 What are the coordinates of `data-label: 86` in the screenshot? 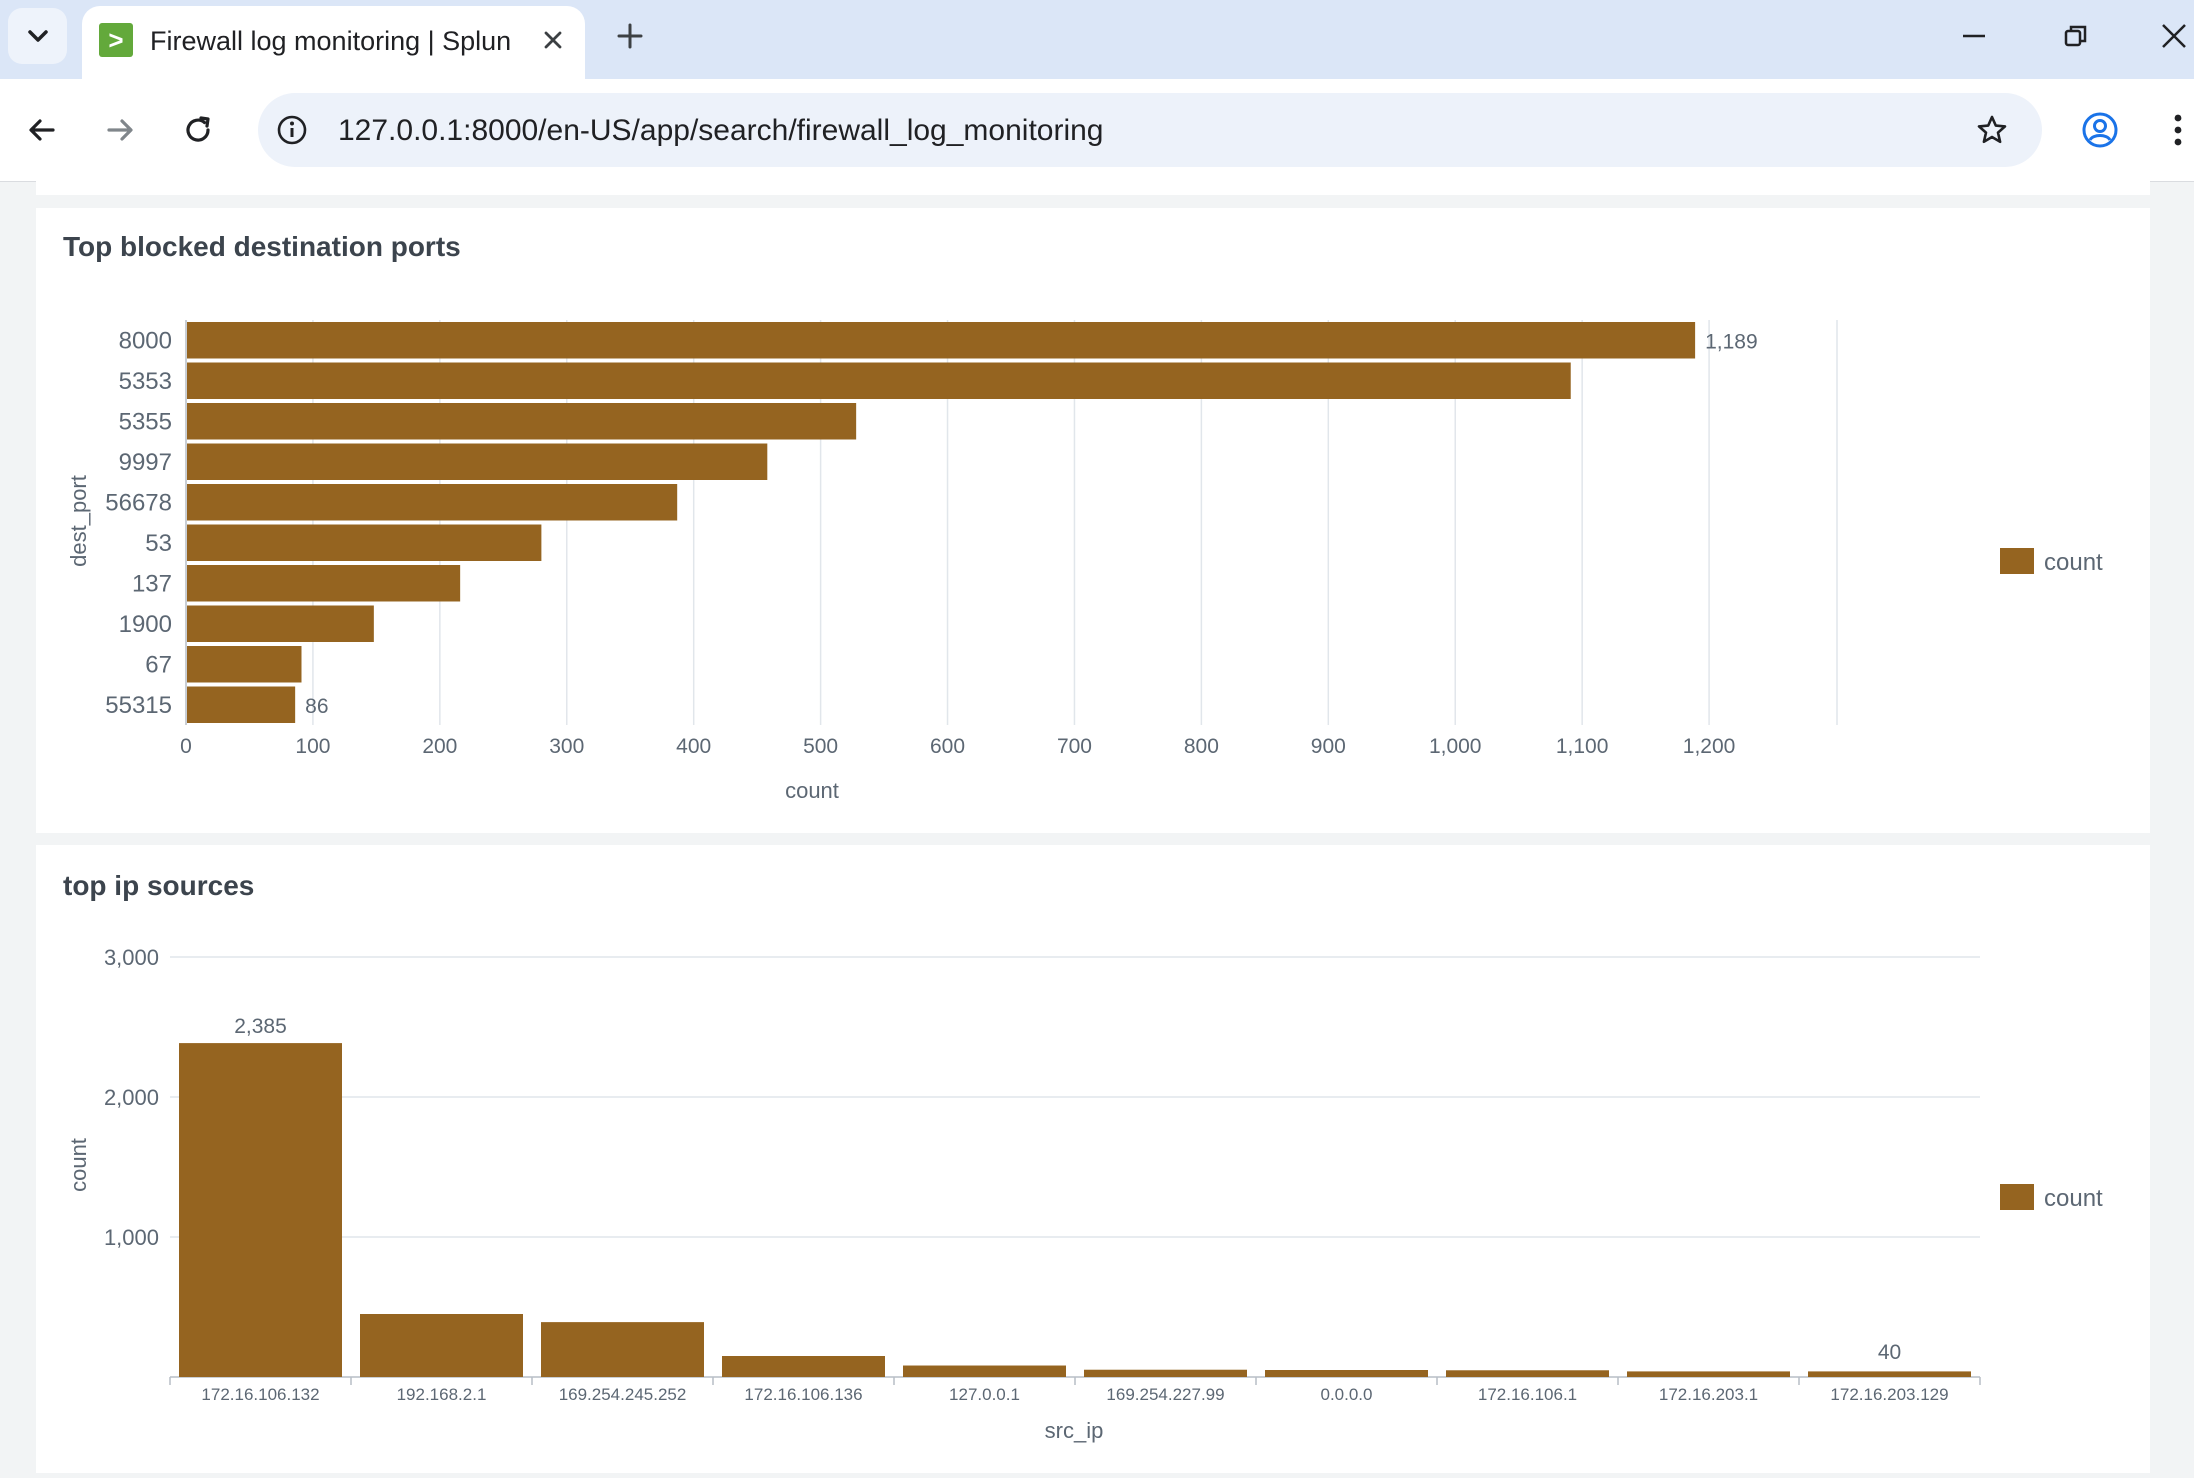 It's located at (316, 706).